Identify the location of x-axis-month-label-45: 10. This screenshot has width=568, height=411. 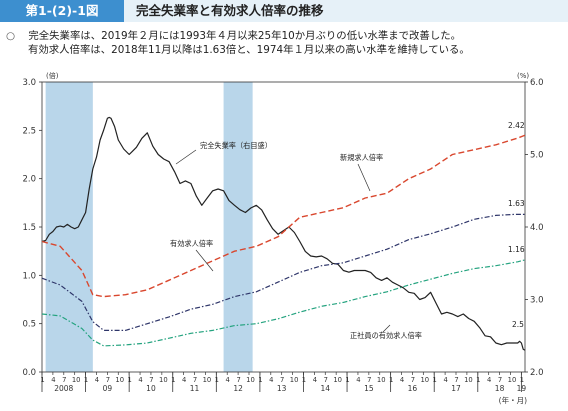
(207, 380).